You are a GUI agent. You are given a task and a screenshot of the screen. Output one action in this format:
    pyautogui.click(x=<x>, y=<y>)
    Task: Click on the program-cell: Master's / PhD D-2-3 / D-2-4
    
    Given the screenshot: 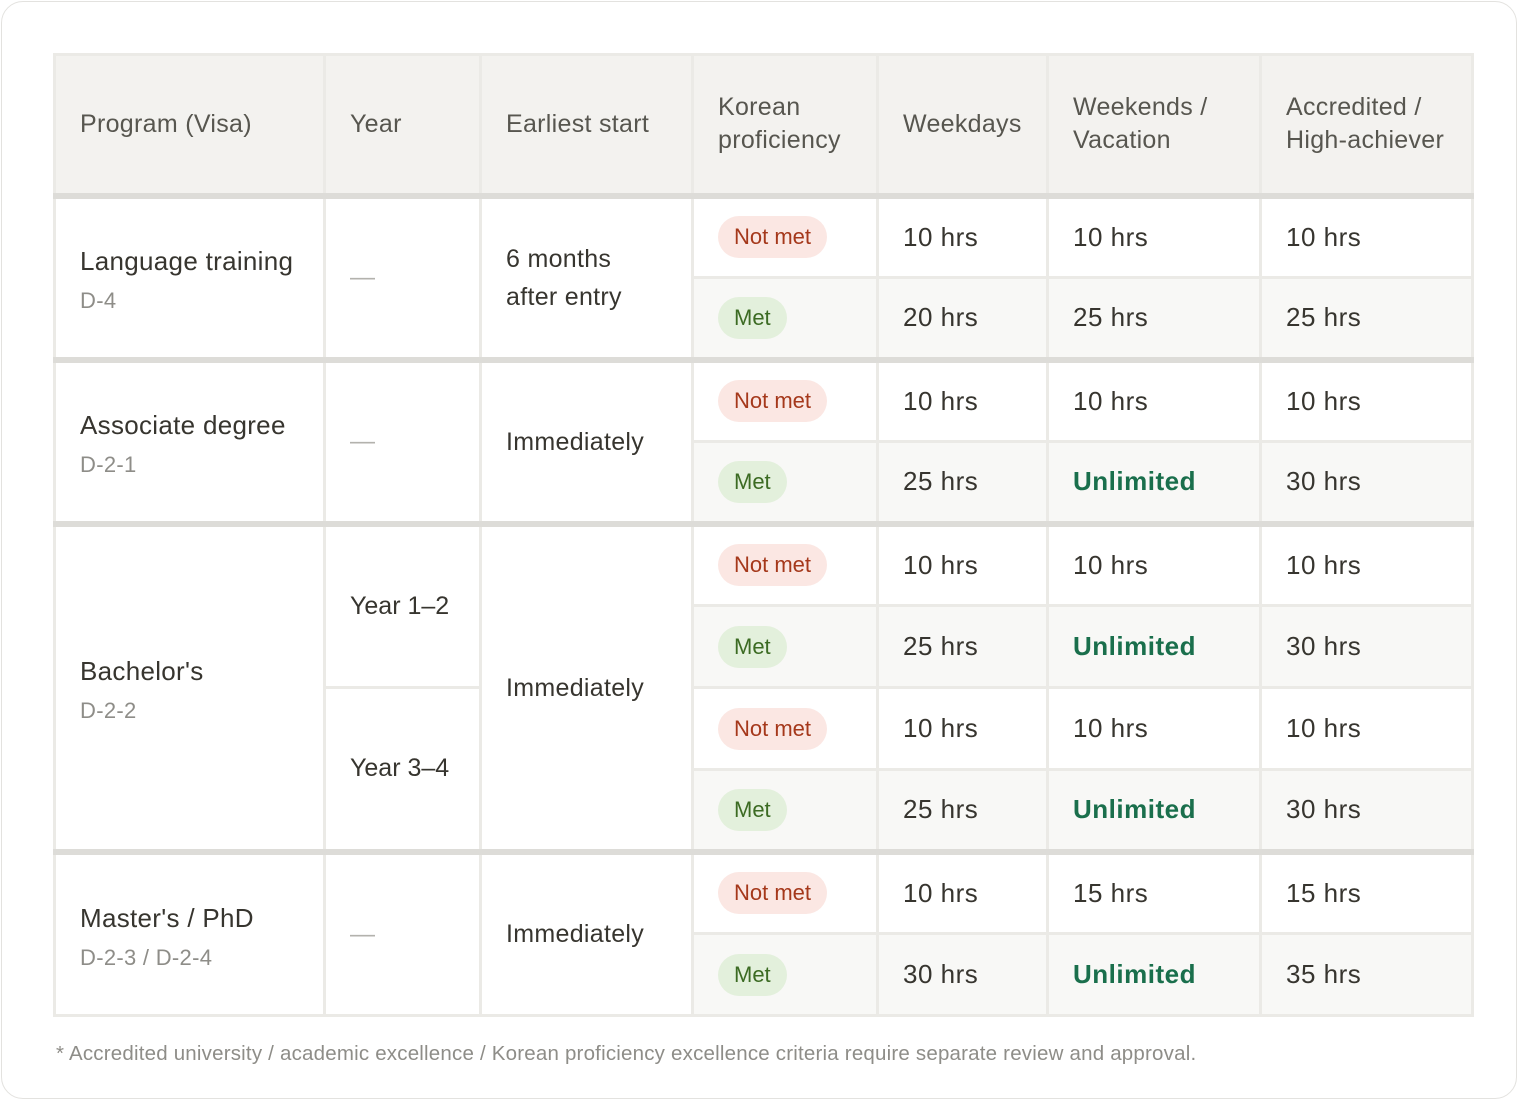 What is the action you would take?
    pyautogui.click(x=189, y=932)
    